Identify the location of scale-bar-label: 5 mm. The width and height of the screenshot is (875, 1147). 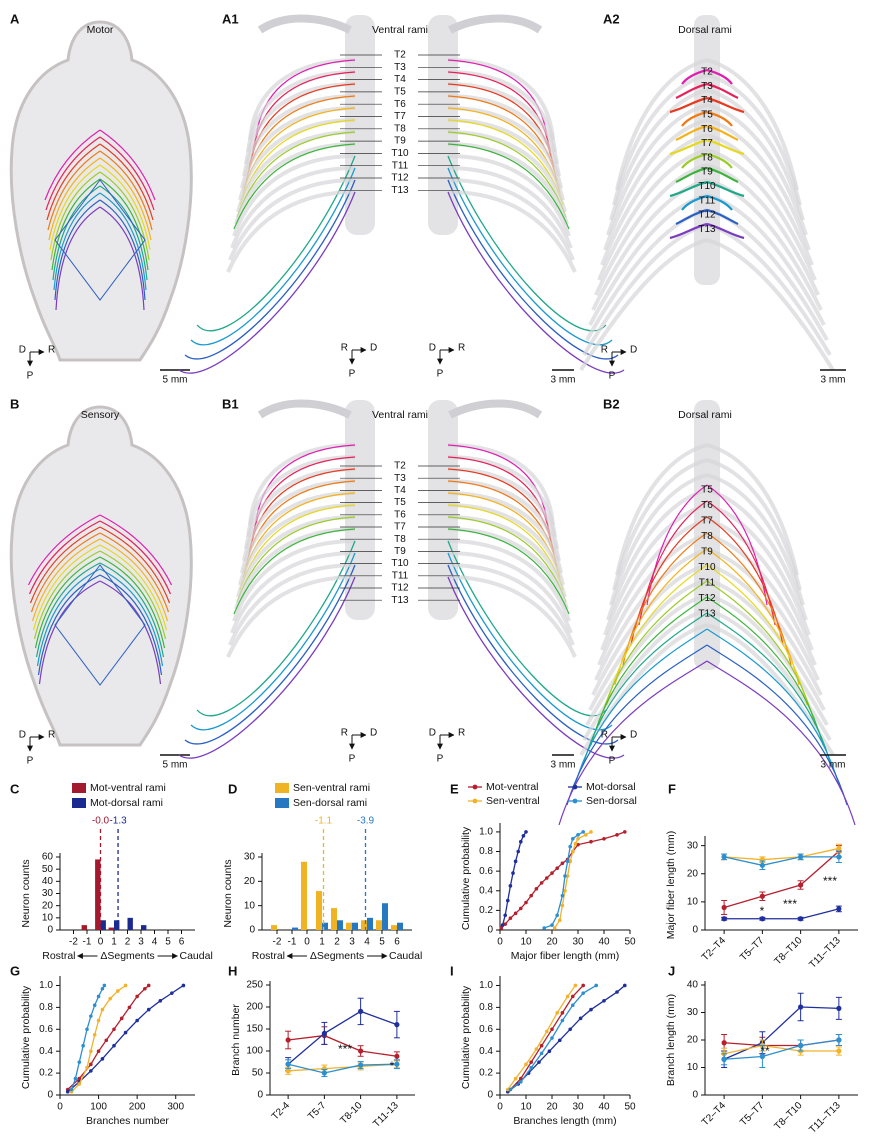
(175, 380).